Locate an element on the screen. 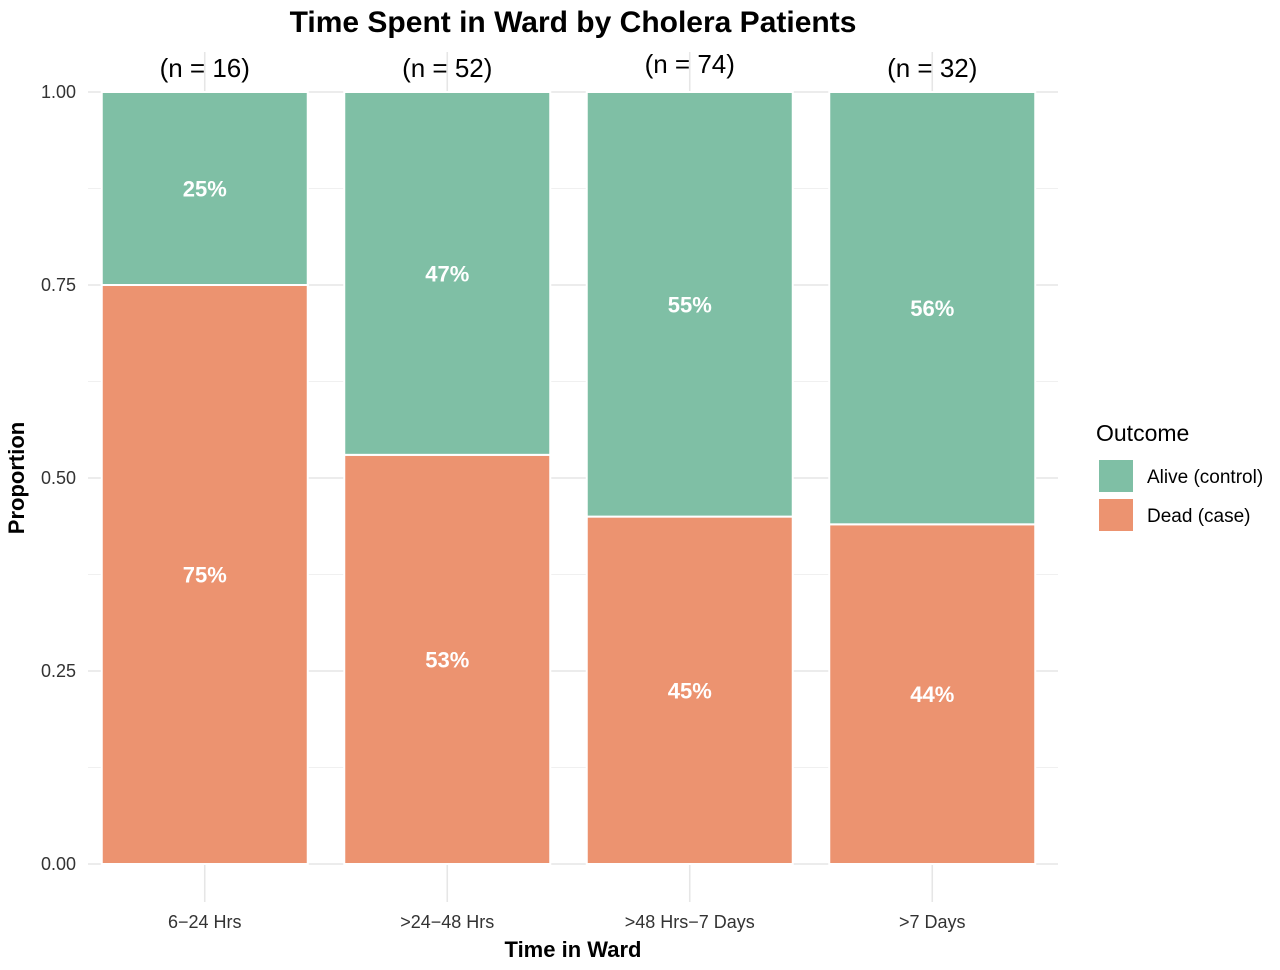  x-axis-title: Time in Ward is located at coordinates (573, 949).